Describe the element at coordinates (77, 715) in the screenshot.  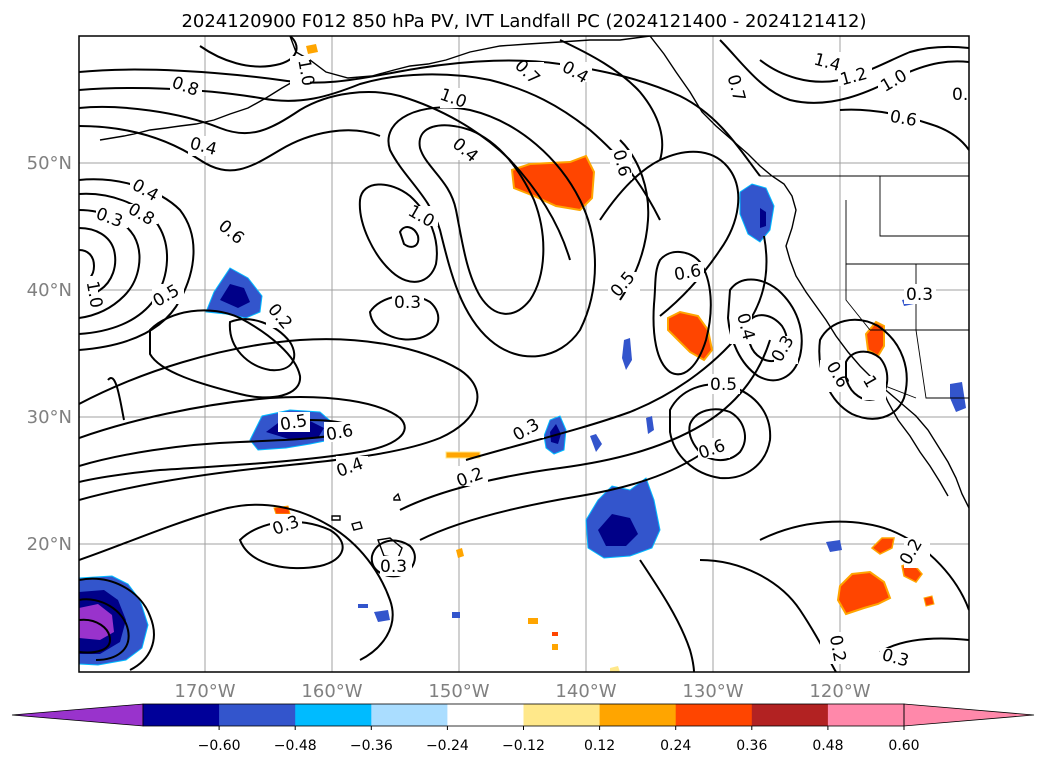
I see `colorbar-extend-low` at that location.